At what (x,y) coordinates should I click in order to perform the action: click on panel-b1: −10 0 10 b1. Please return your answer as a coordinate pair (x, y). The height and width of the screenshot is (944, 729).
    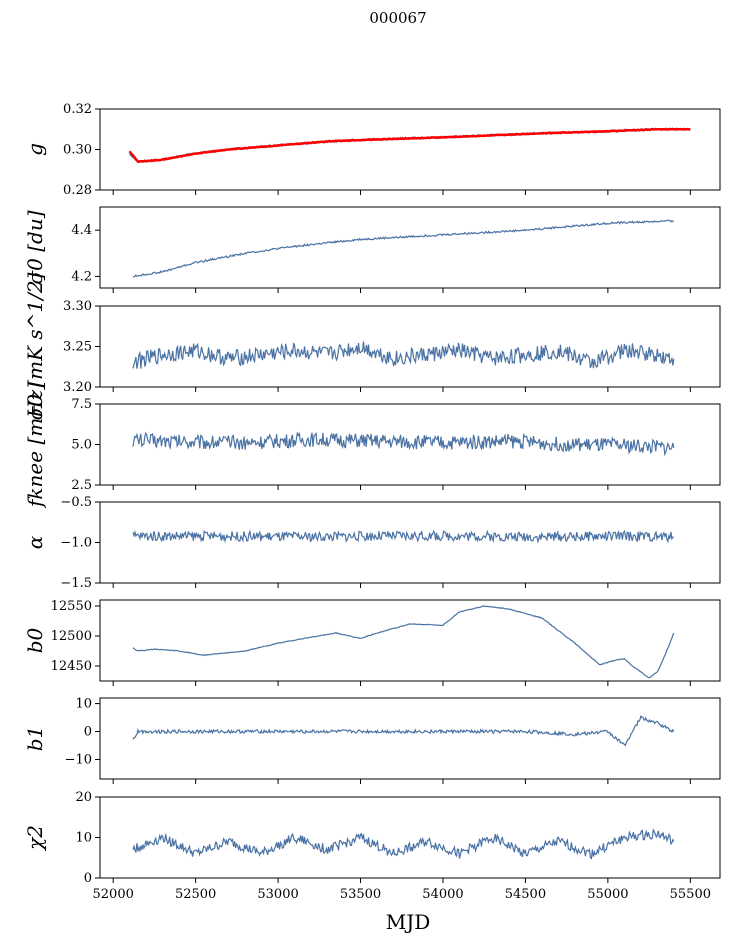
    Looking at the image, I should click on (372, 740).